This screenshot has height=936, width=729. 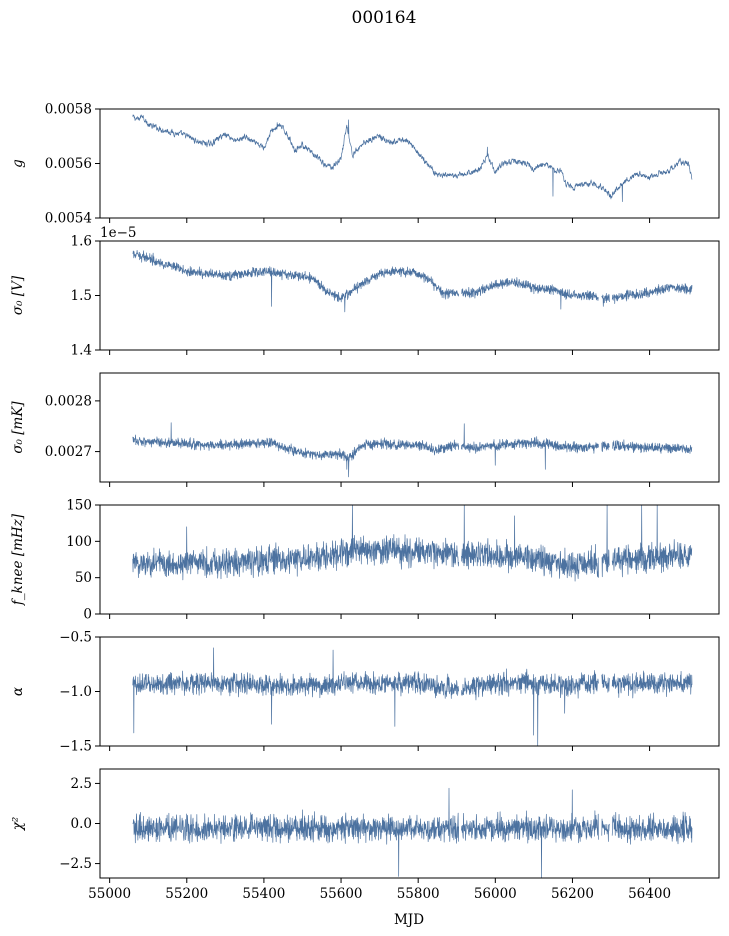 I want to click on figure-title: 000164, so click(x=384, y=18).